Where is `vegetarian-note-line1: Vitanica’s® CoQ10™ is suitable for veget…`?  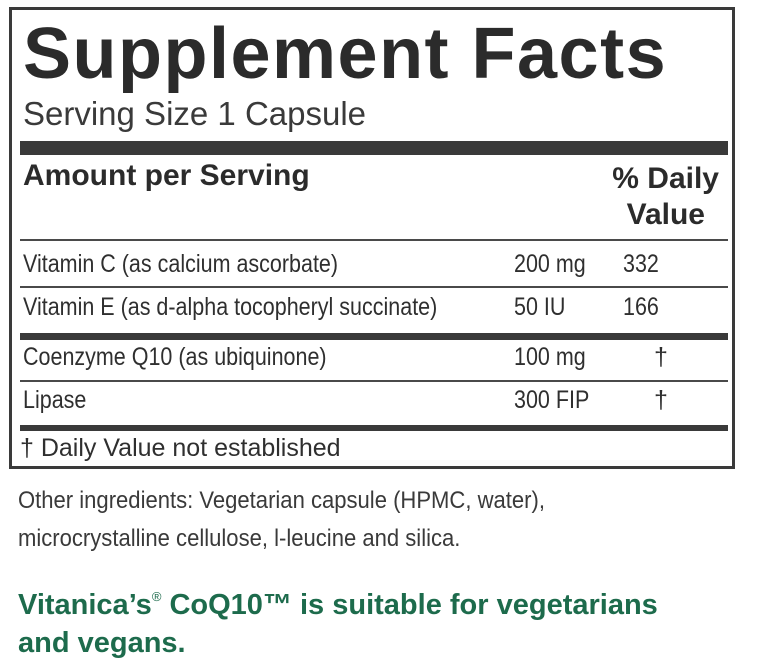 vegetarian-note-line1: Vitanica’s® CoQ10™ is suitable for veget… is located at coordinates (338, 601).